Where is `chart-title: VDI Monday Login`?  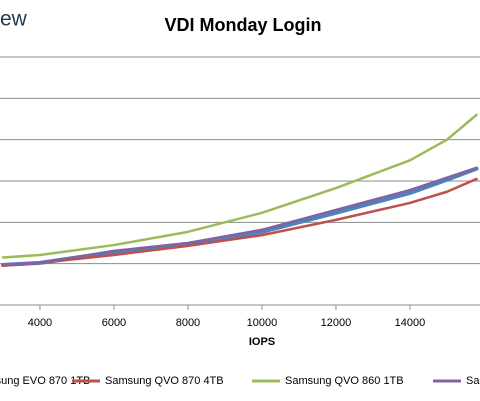
chart-title: VDI Monday Login is located at coordinates (243, 25).